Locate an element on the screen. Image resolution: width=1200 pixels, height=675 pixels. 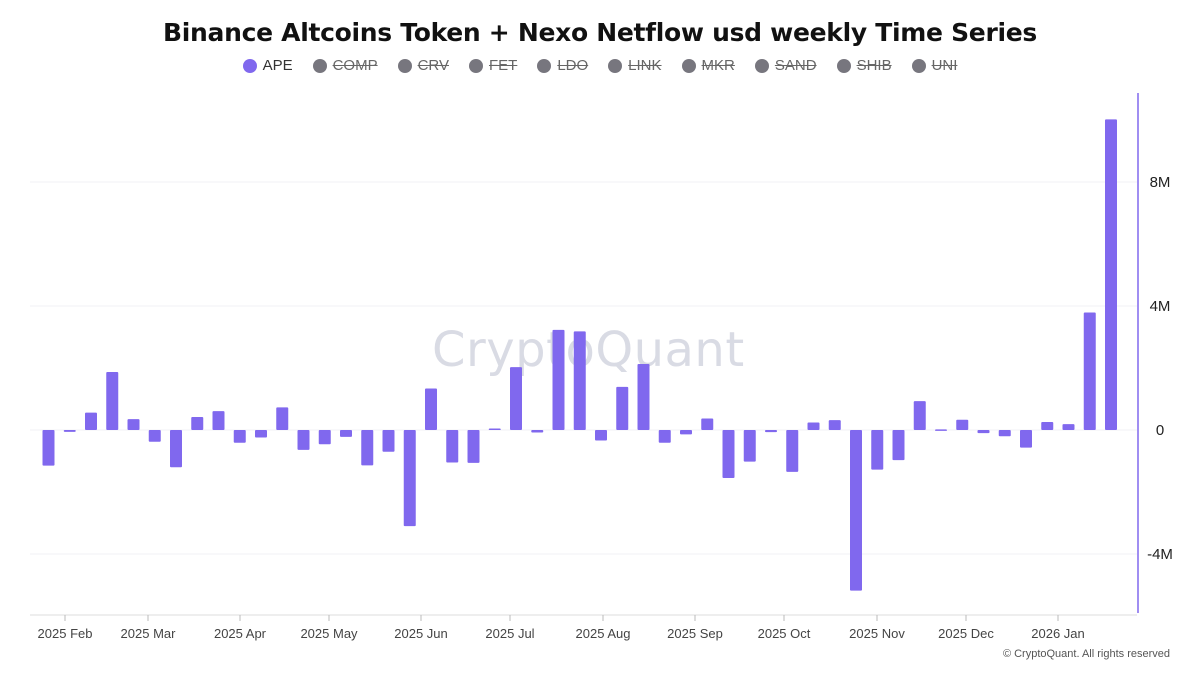
legend-item-link: LINK is located at coordinates (635, 65).